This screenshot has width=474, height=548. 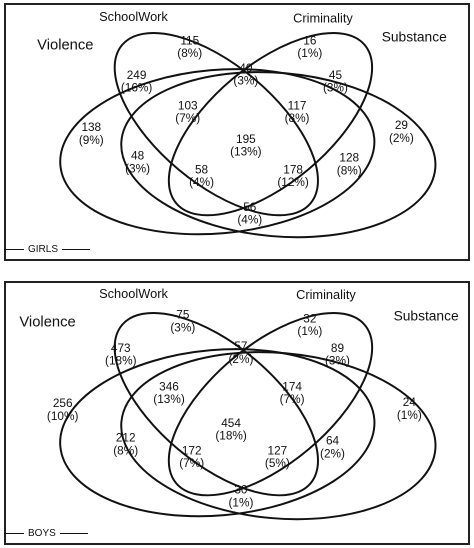 I want to click on svg-text:473(18%): 473 (18%), so click(x=121, y=354).